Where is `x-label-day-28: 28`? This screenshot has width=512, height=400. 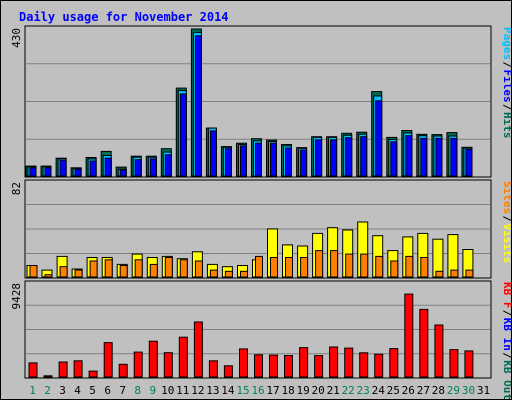 x-label-day-28: 28 is located at coordinates (438, 390).